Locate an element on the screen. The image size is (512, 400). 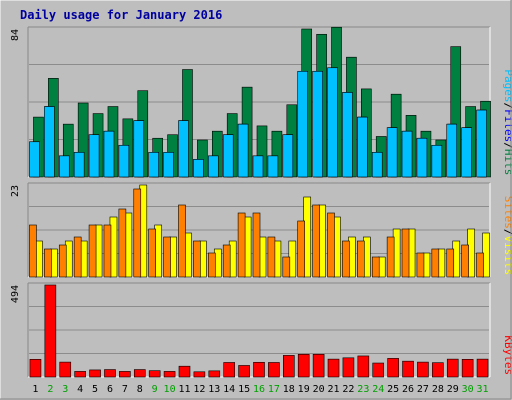
x-tick-label: 15 is located at coordinates (244, 389).